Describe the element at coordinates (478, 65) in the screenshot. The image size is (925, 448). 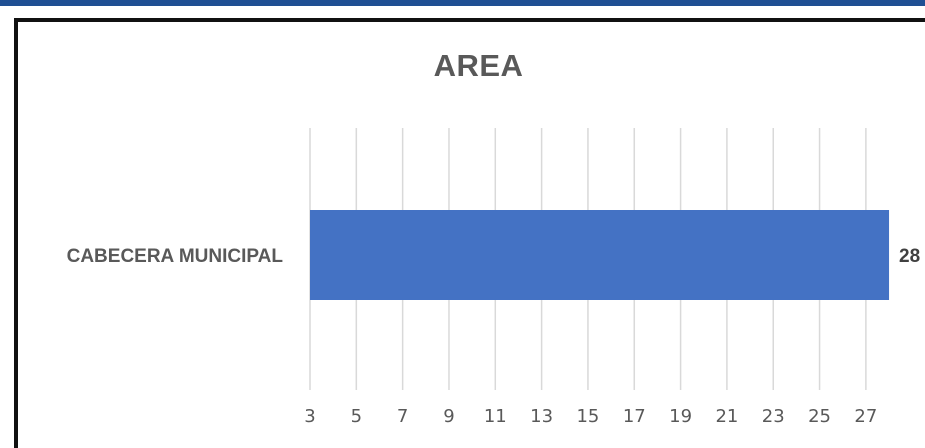
I see `chart-title: AREA` at that location.